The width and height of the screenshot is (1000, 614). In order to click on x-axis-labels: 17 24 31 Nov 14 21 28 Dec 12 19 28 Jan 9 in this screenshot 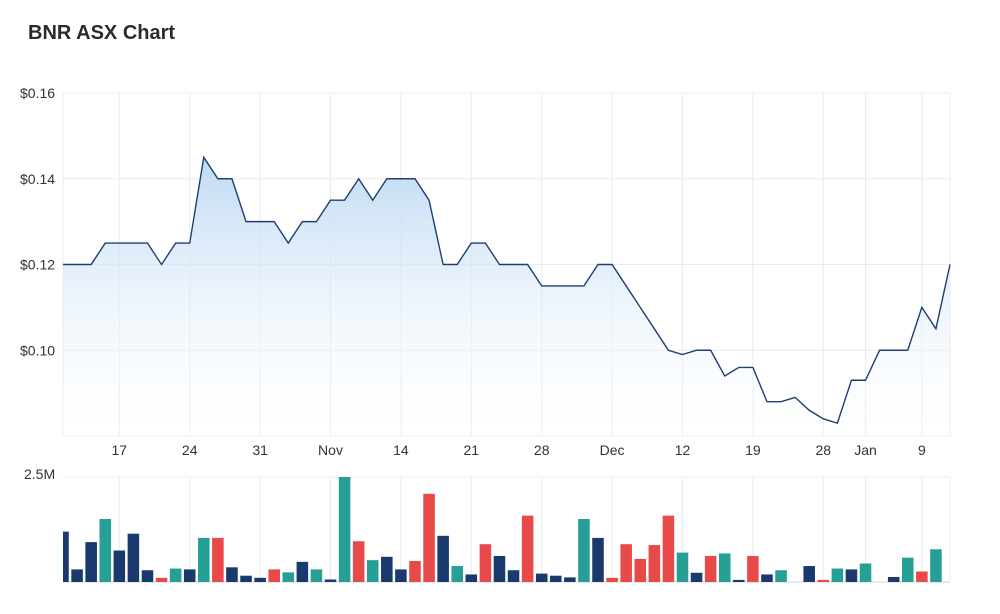, I will do `click(519, 450)`.